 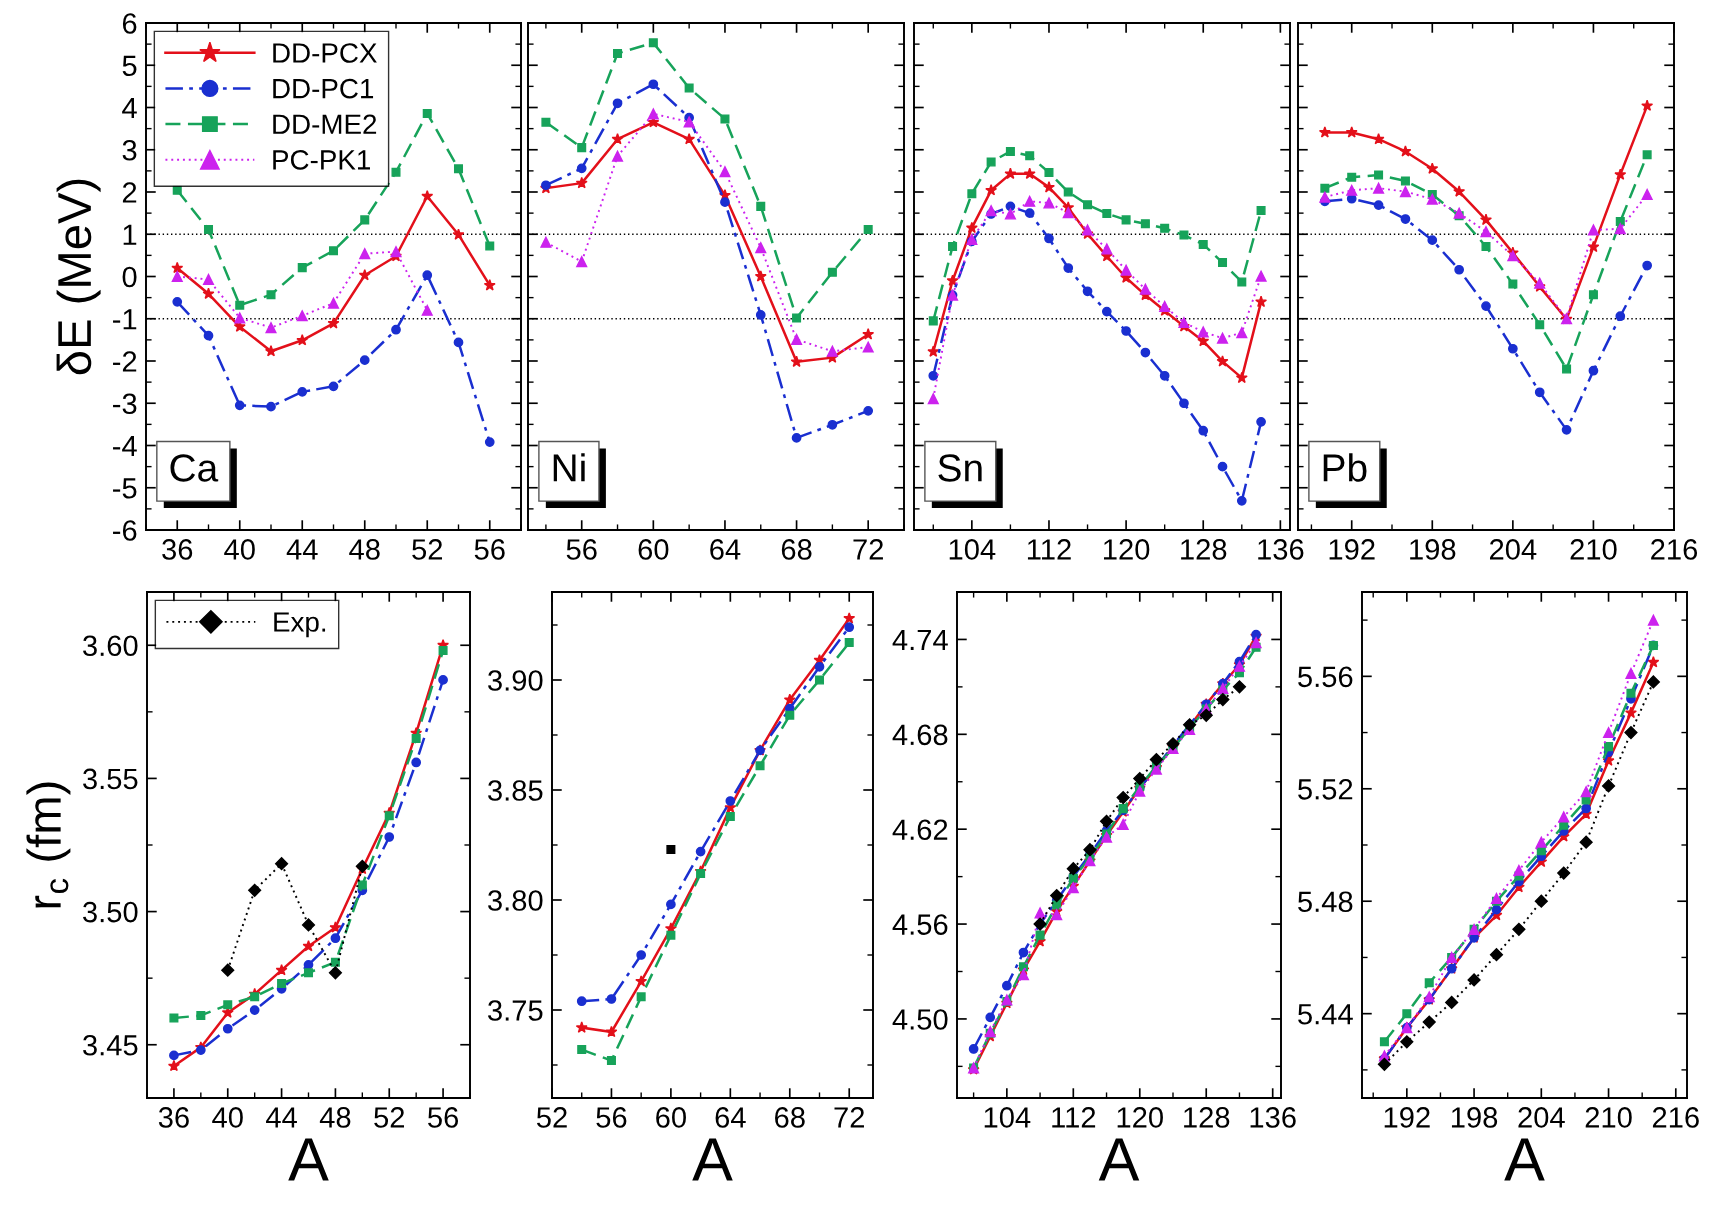 What do you see at coordinates (110, 912) in the screenshot?
I see `y-tick-label: 3.50` at bounding box center [110, 912].